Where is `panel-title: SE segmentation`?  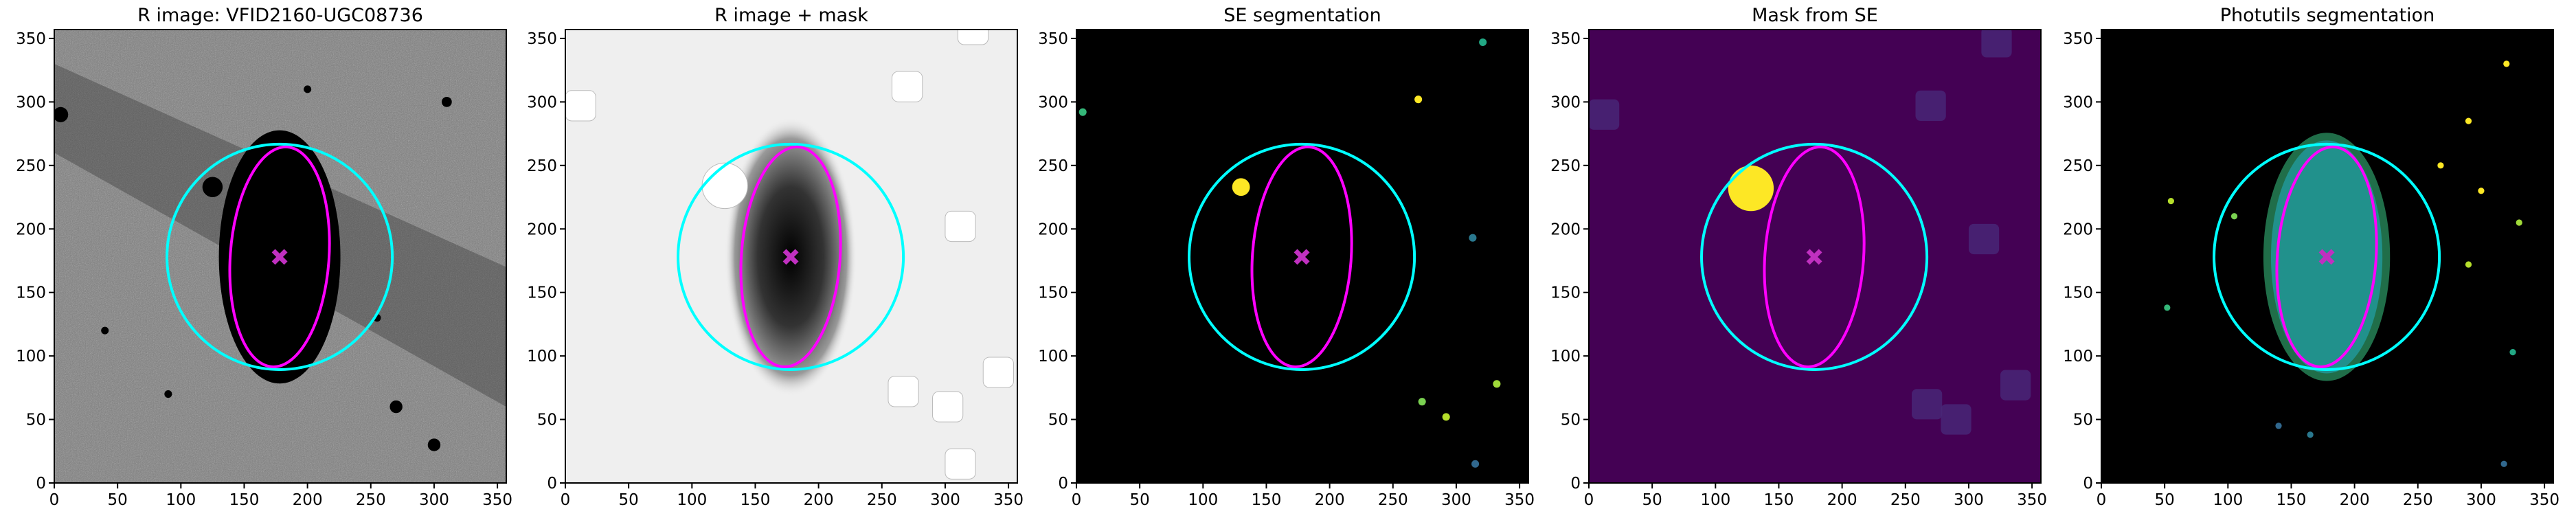 panel-title: SE segmentation is located at coordinates (1302, 15).